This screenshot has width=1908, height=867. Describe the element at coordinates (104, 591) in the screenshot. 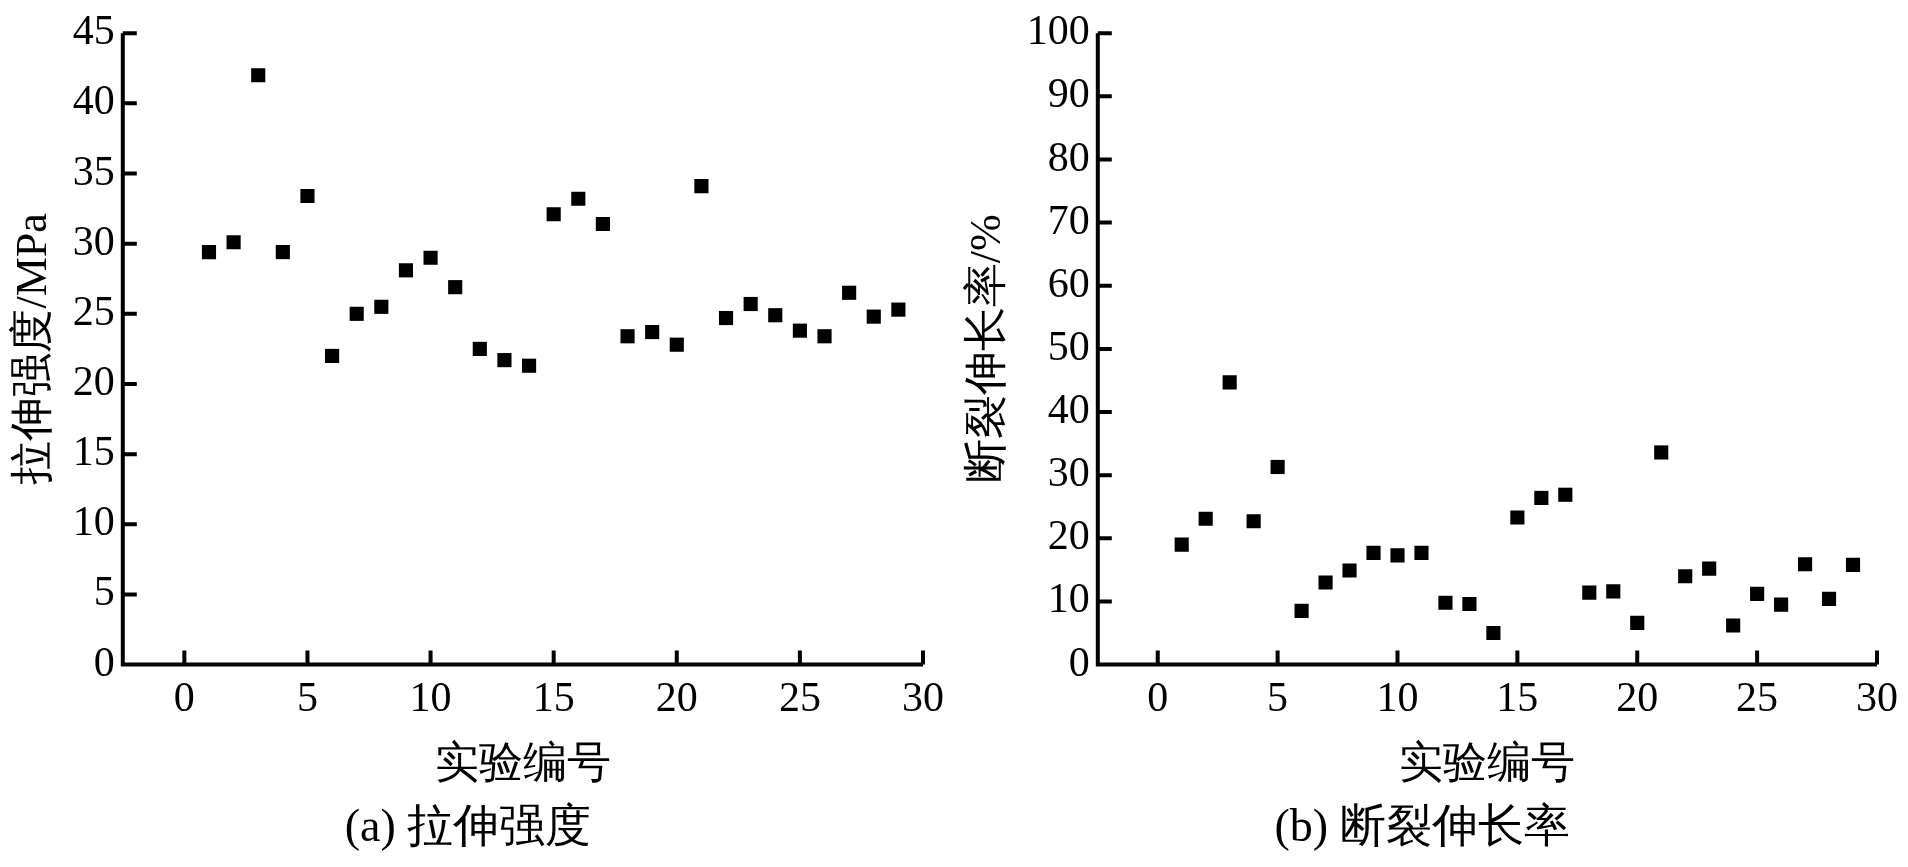

I see `y-tick-label: 5` at that location.